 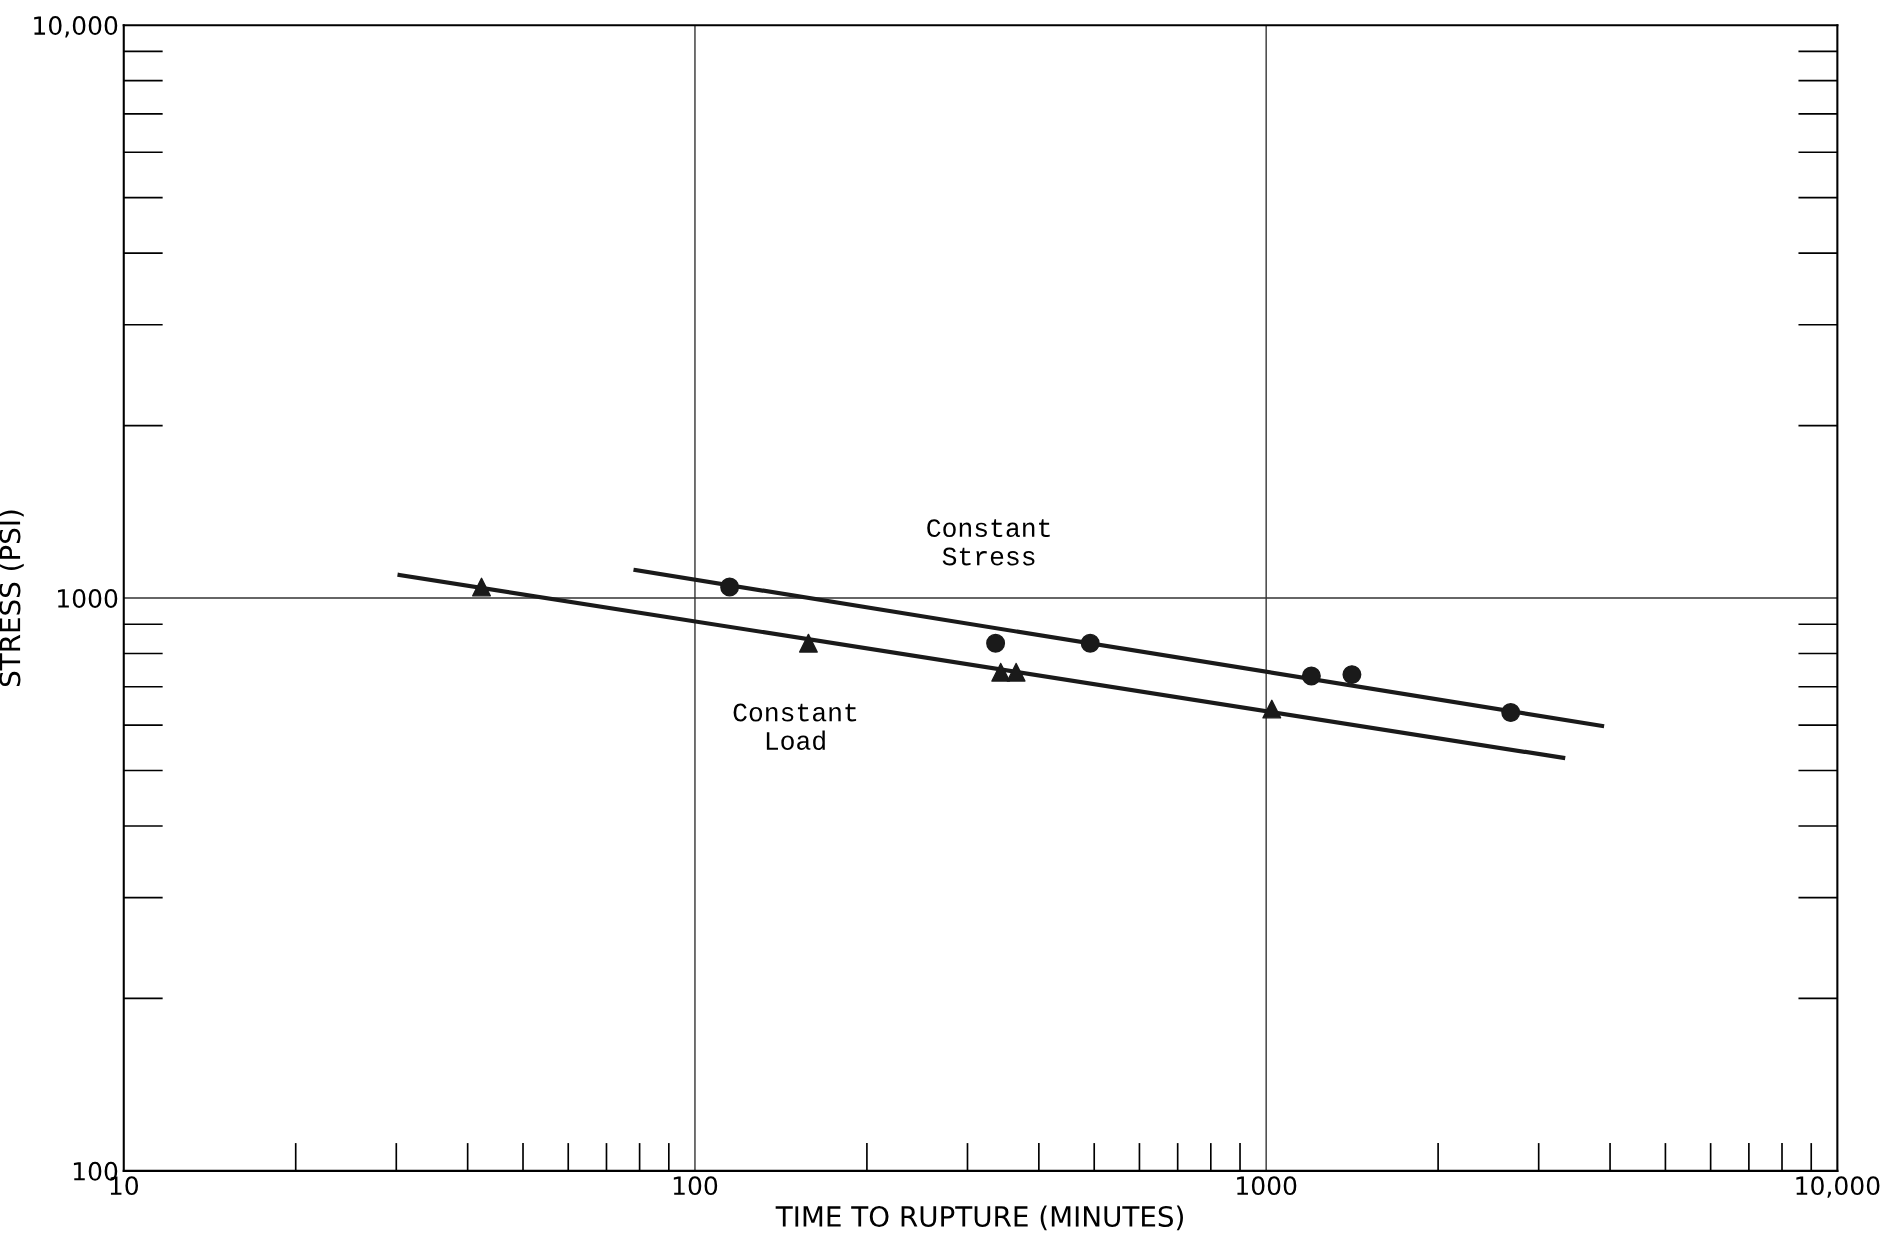 I want to click on x-tick-label: 10,000, so click(x=1838, y=1187).